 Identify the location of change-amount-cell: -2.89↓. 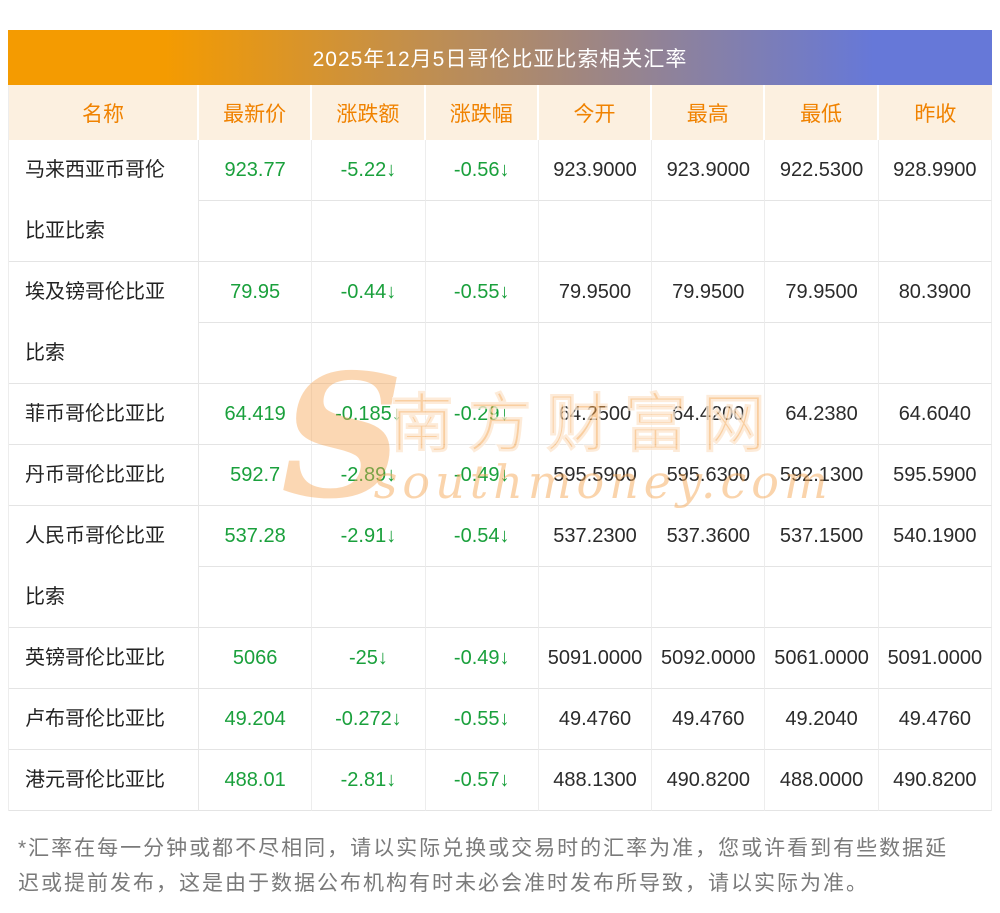
(369, 475).